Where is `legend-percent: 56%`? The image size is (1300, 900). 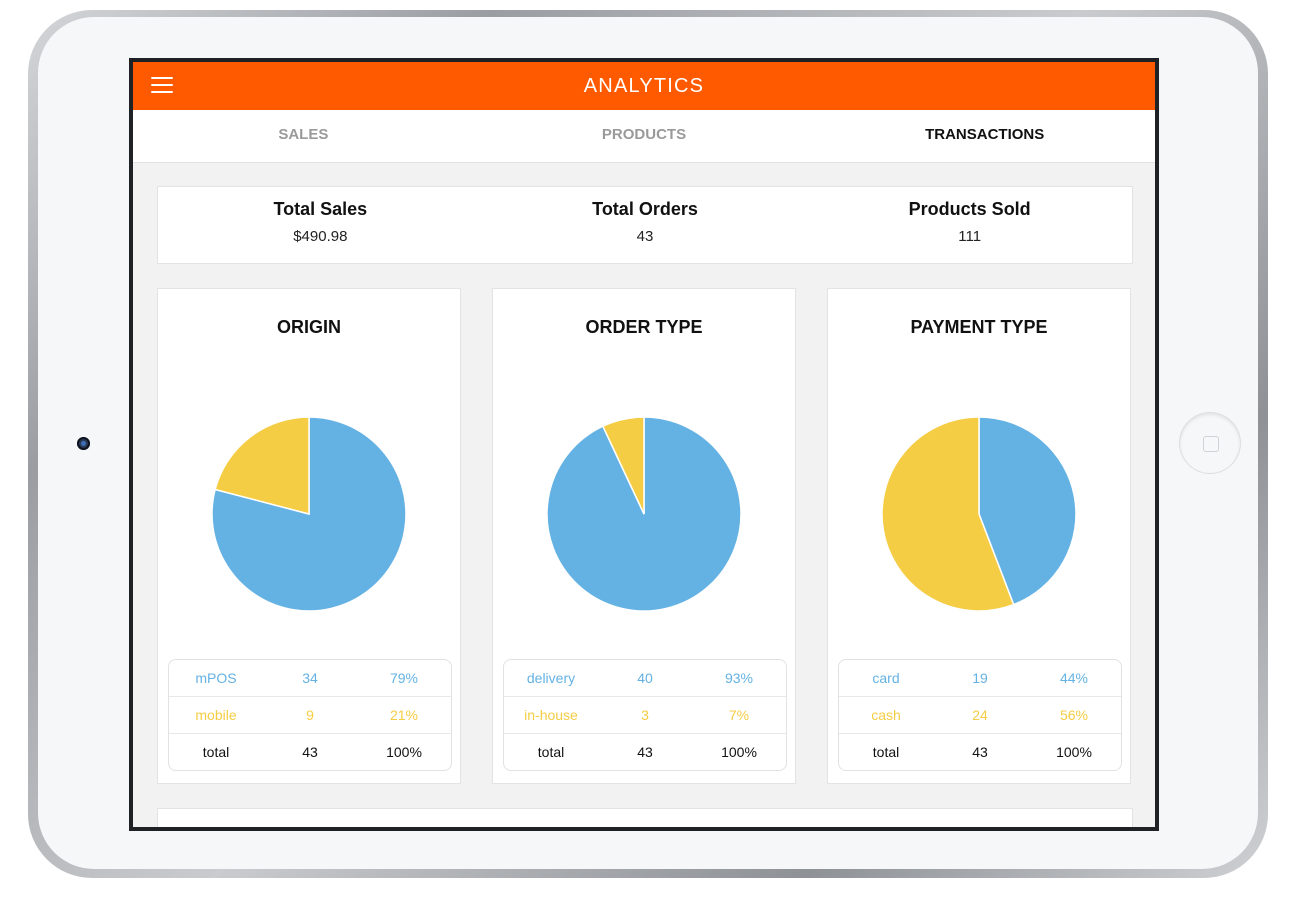
legend-percent: 56% is located at coordinates (1074, 715).